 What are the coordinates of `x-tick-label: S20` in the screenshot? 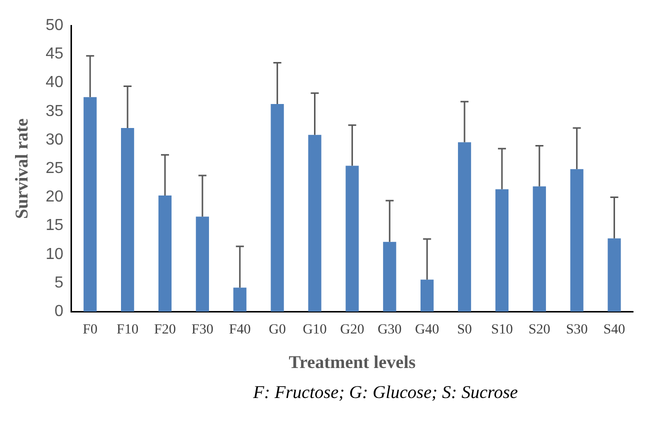 It's located at (539, 330).